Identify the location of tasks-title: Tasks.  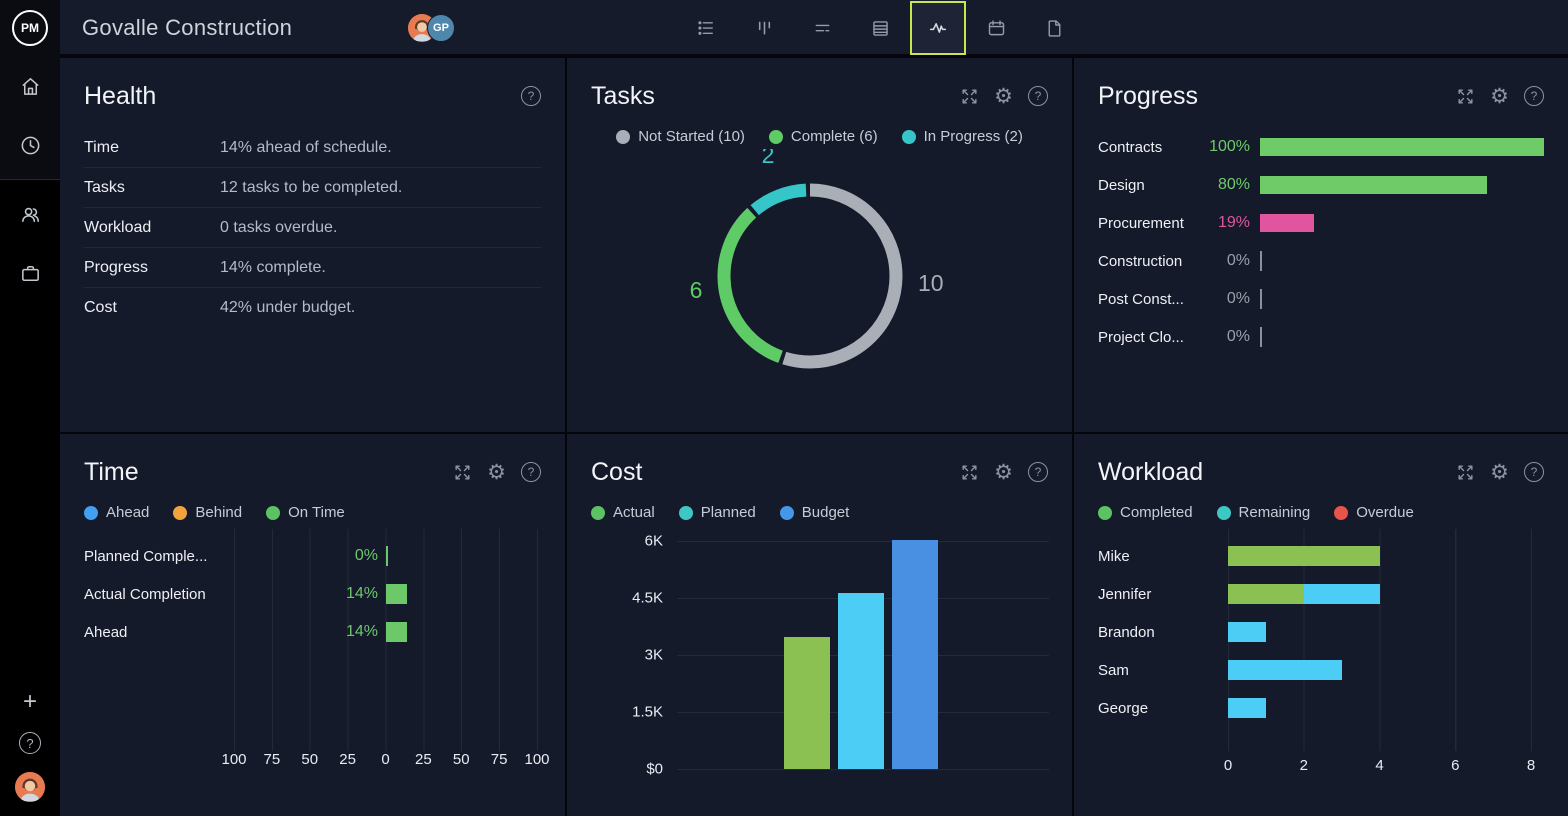
(623, 95).